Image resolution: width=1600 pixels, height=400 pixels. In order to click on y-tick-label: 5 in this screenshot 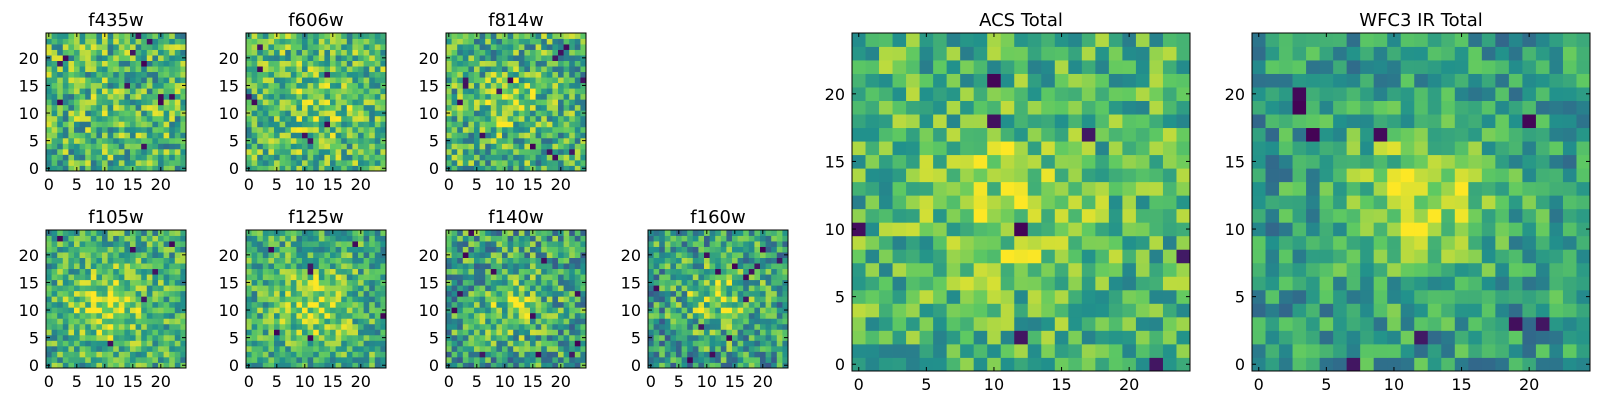, I will do `click(636, 338)`.